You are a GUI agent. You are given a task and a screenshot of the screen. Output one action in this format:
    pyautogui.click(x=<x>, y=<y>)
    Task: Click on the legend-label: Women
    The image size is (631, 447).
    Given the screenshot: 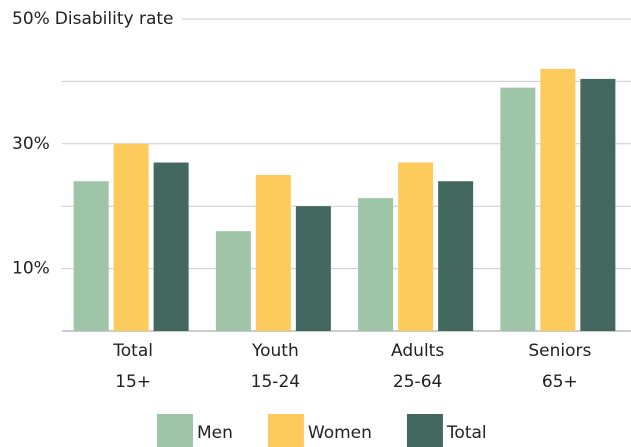 What is the action you would take?
    pyautogui.click(x=340, y=433)
    